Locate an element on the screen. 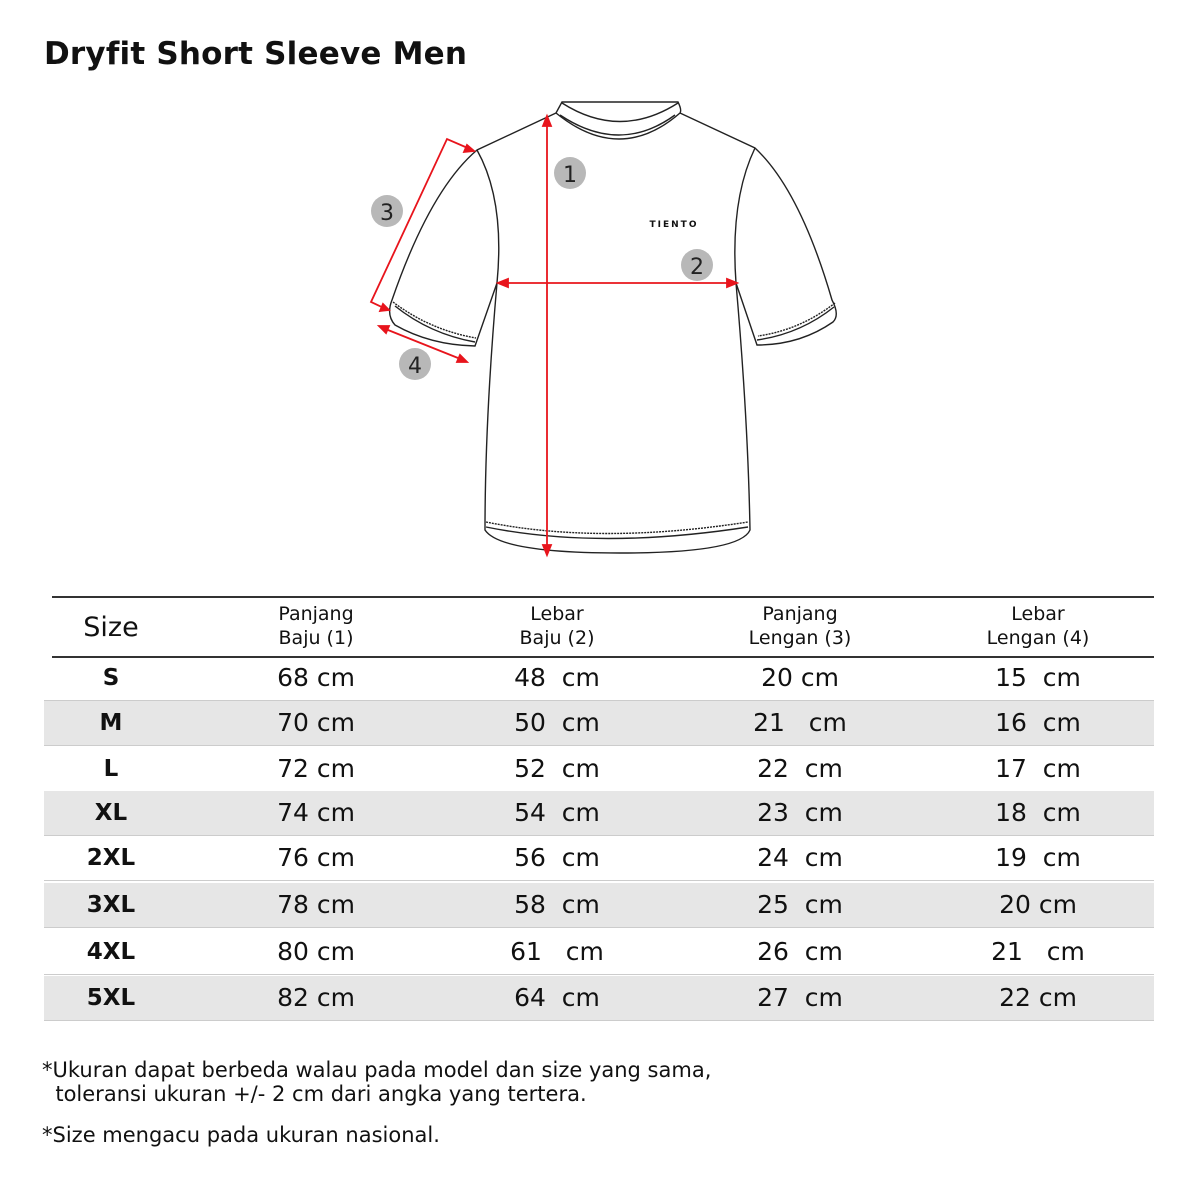 The image size is (1200, 1200). measurement-cell: 54 cm is located at coordinates (557, 812).